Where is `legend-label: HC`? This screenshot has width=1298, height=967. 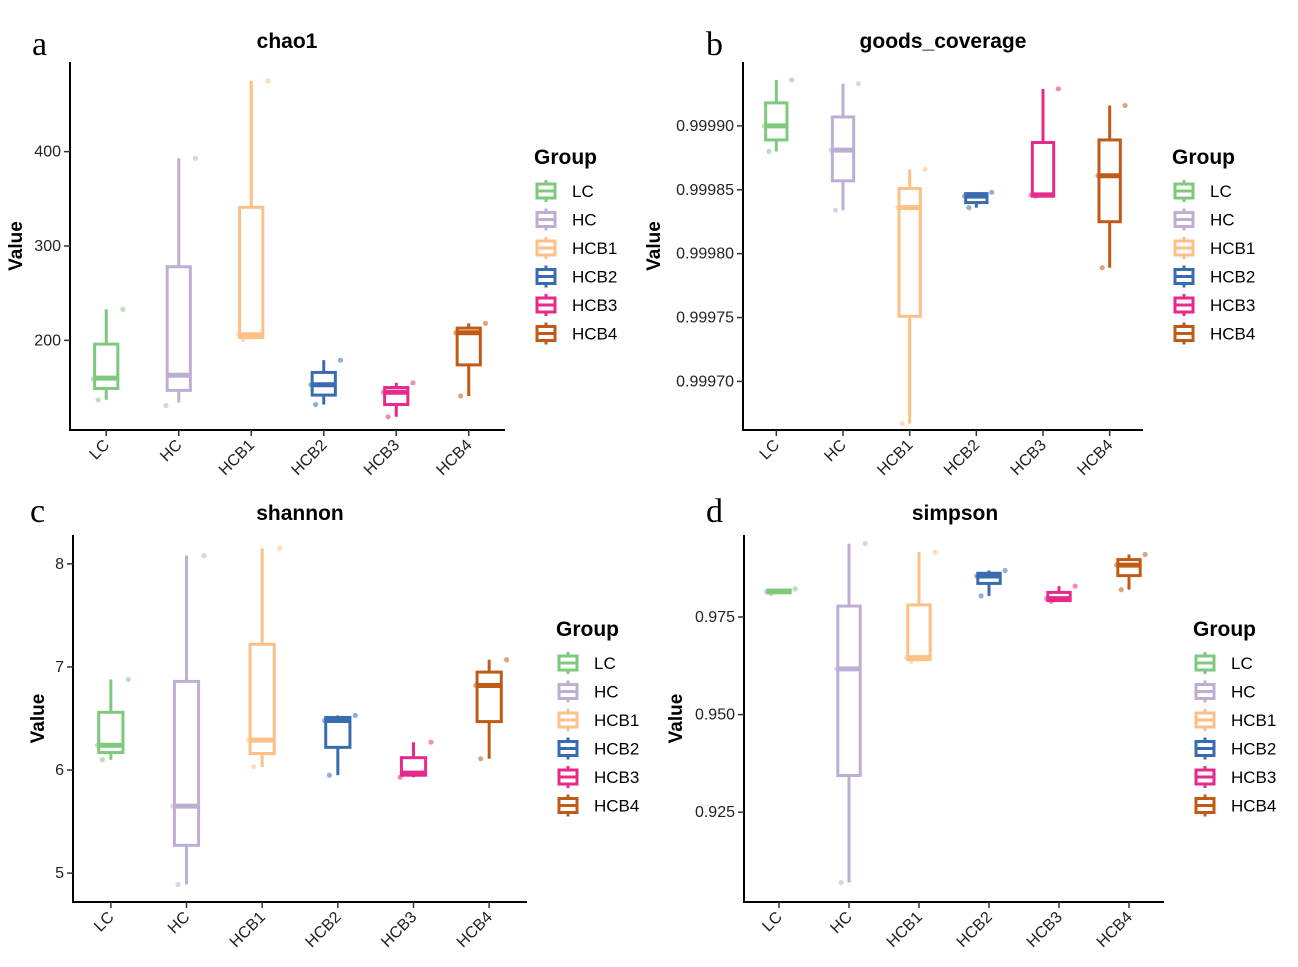 legend-label: HC is located at coordinates (1243, 692).